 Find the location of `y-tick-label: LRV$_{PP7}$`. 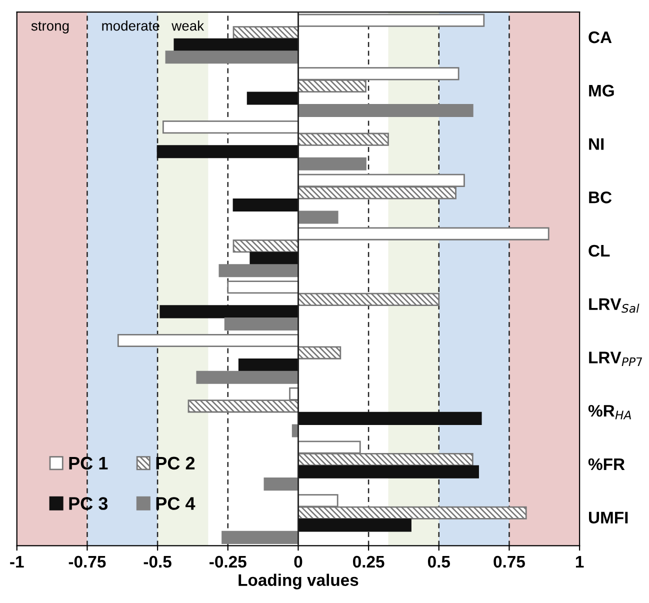

y-tick-label: LRV$_{PP7}$ is located at coordinates (615, 359).